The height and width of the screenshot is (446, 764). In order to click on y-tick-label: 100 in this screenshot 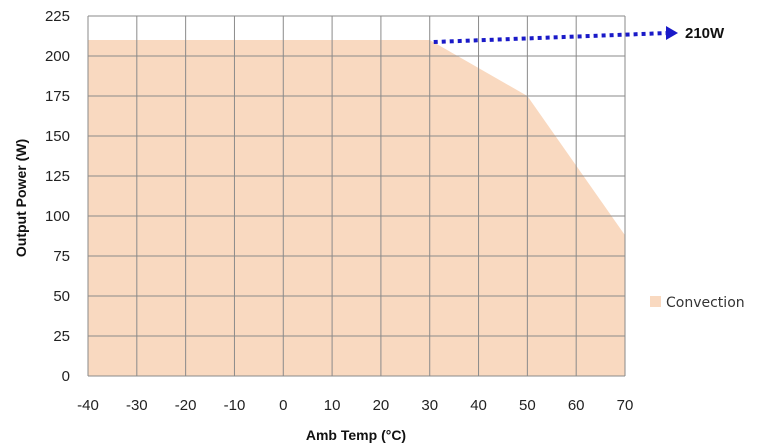, I will do `click(57, 216)`.